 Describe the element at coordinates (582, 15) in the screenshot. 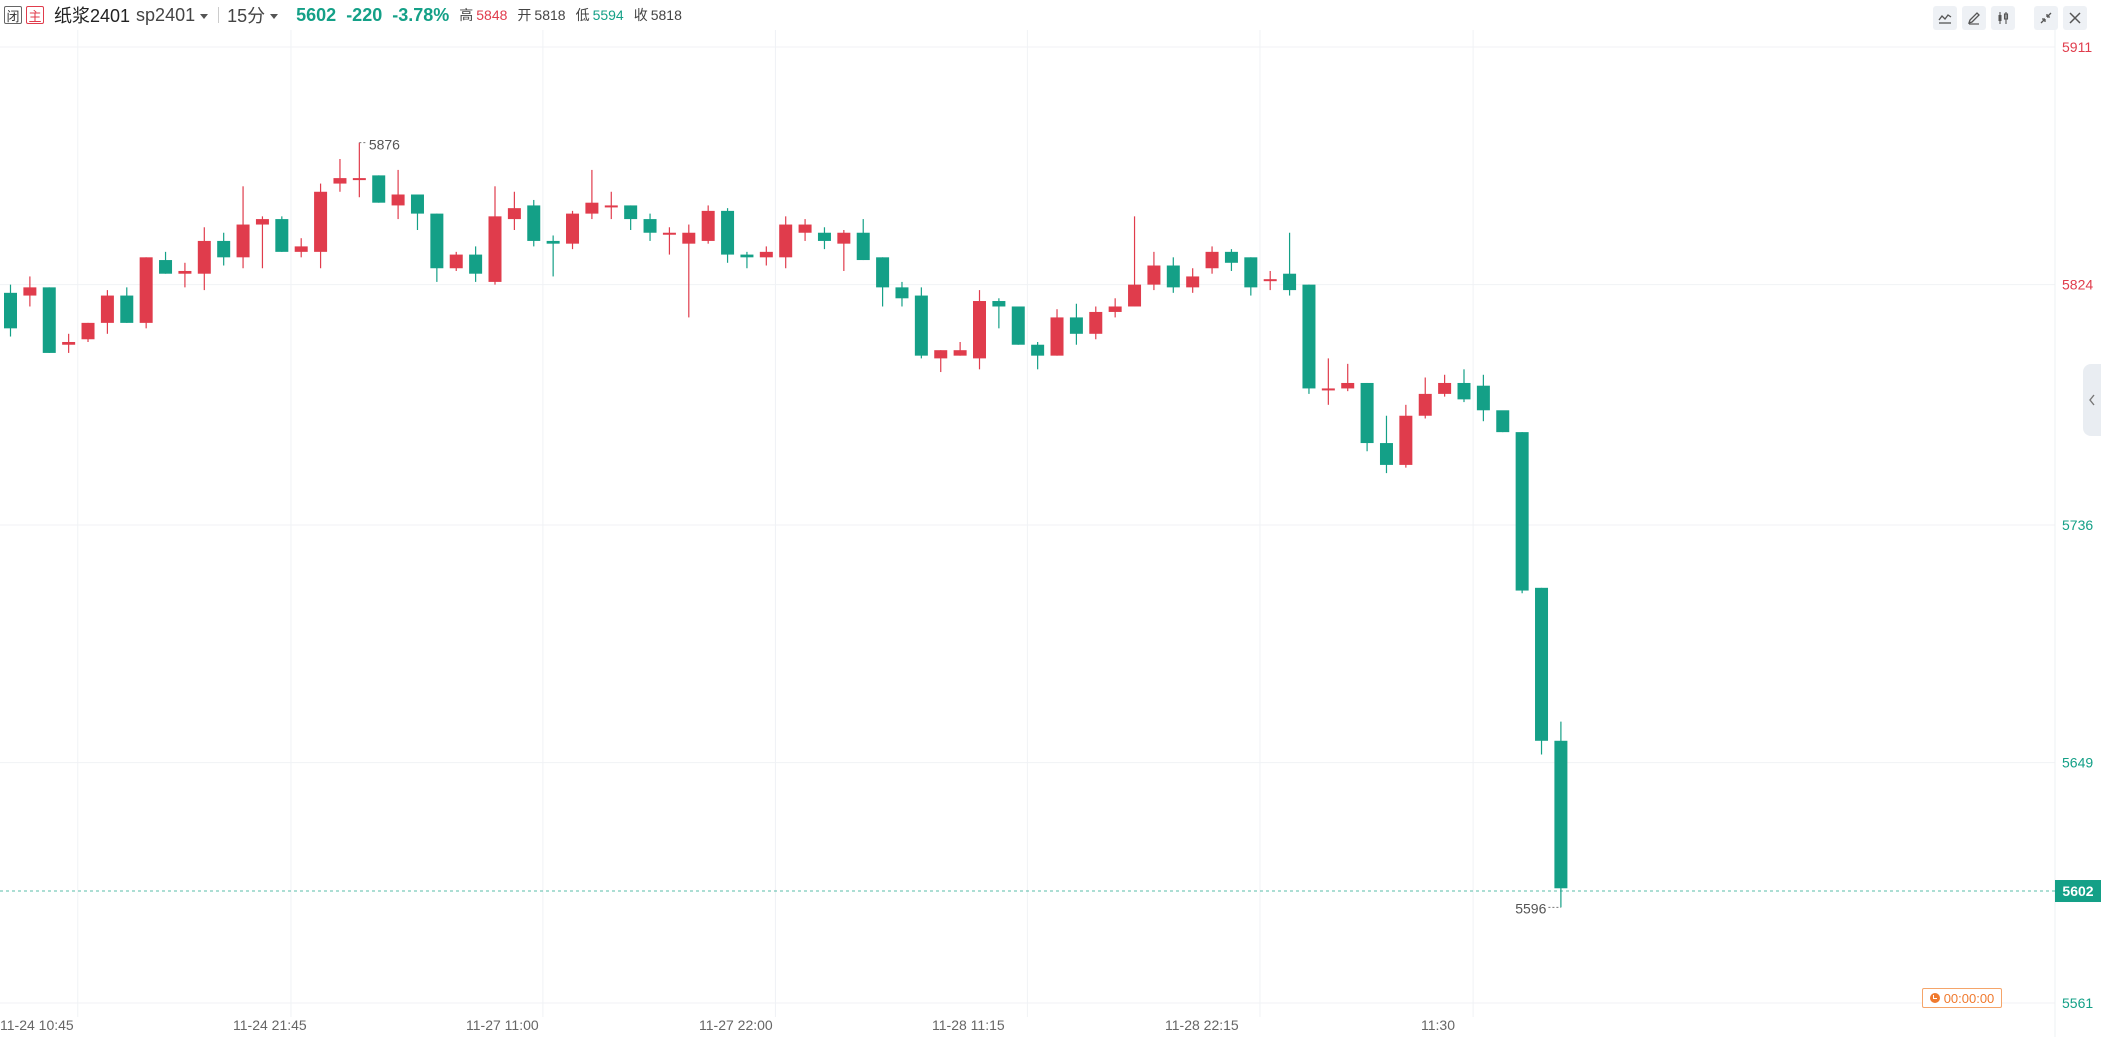

I see `low-label: 低` at that location.